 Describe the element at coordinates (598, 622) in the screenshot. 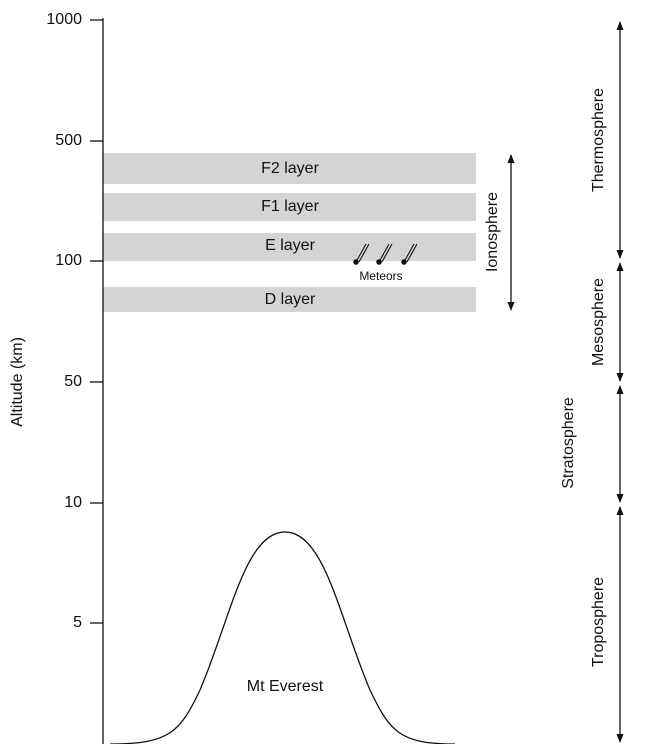

I see `region-label: Troposphere` at that location.